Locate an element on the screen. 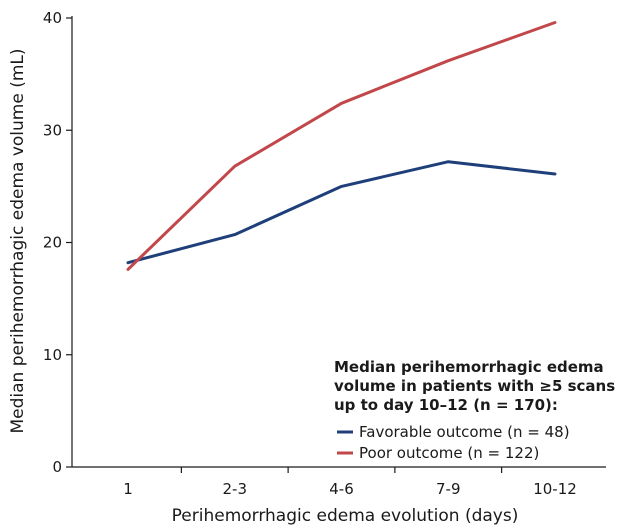 The height and width of the screenshot is (528, 632). legend-title-line-3: up to day 10–12 (n = 170): is located at coordinates (446, 405).